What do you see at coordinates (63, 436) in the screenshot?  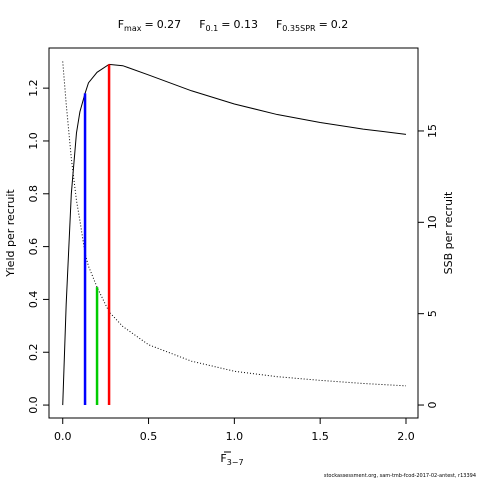 I see `x-tick-label: 0.0` at bounding box center [63, 436].